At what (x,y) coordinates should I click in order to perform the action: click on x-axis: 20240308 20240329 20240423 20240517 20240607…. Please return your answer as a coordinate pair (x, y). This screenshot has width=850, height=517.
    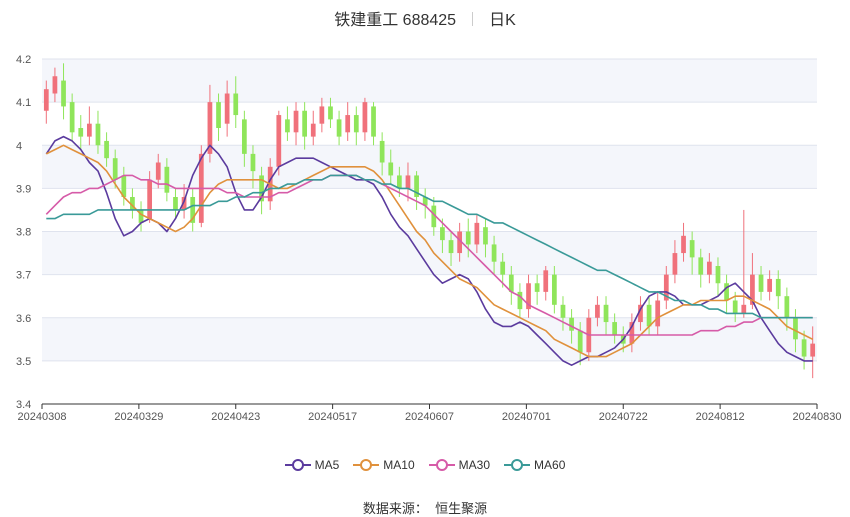
    Looking at the image, I should click on (430, 413).